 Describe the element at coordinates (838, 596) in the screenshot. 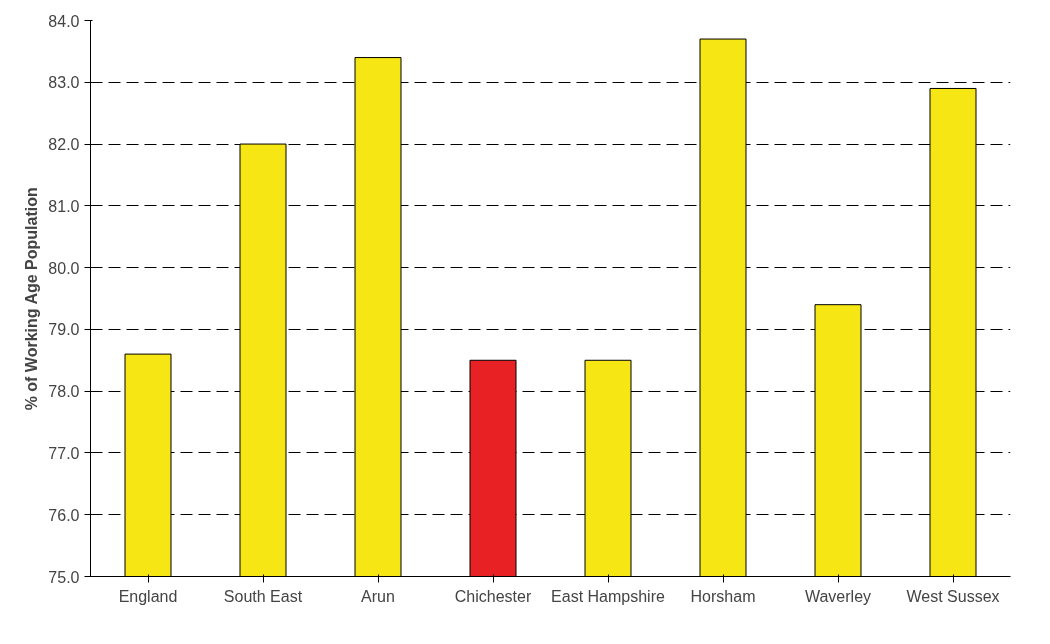

I see `x-tick-label: Waverley` at that location.